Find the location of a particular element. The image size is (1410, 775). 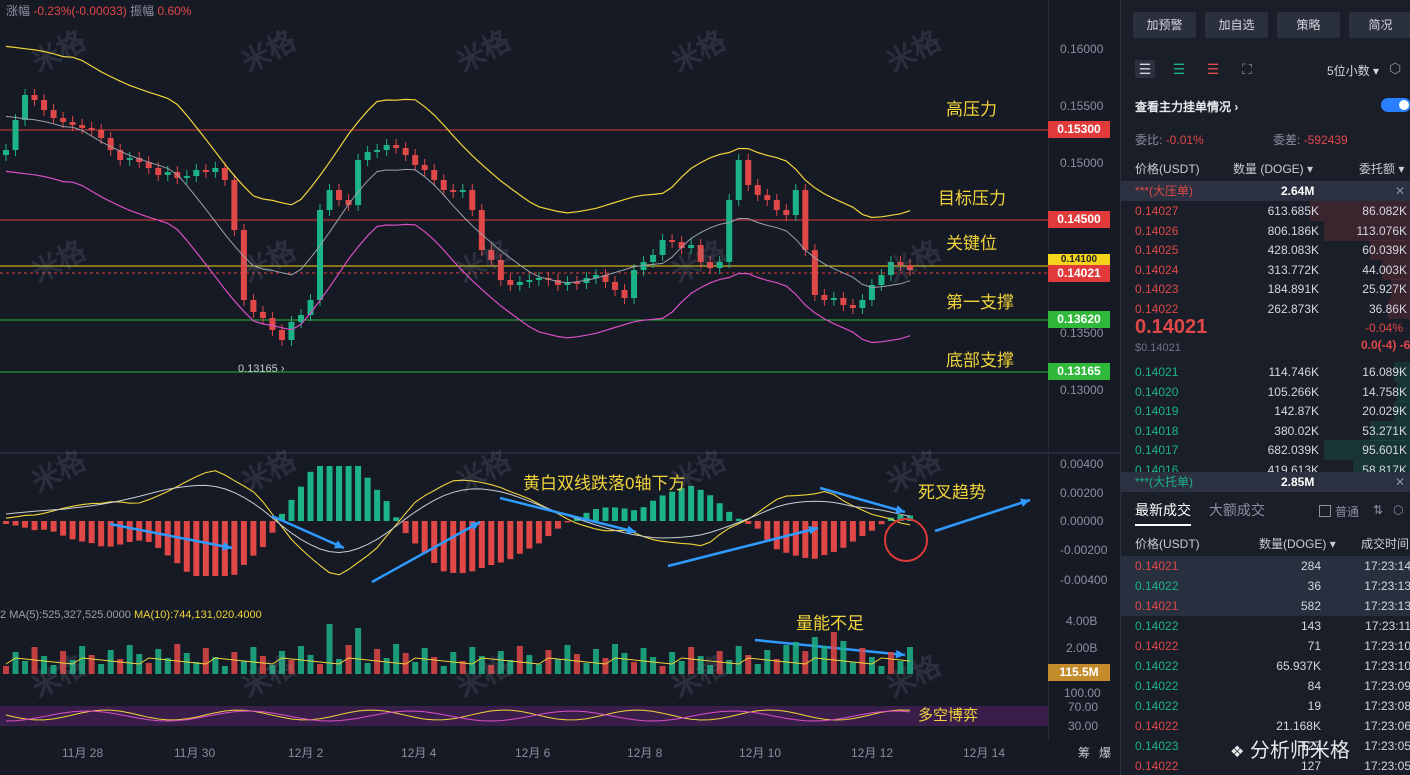

book-full-icon: ⛶ is located at coordinates (1247, 69).